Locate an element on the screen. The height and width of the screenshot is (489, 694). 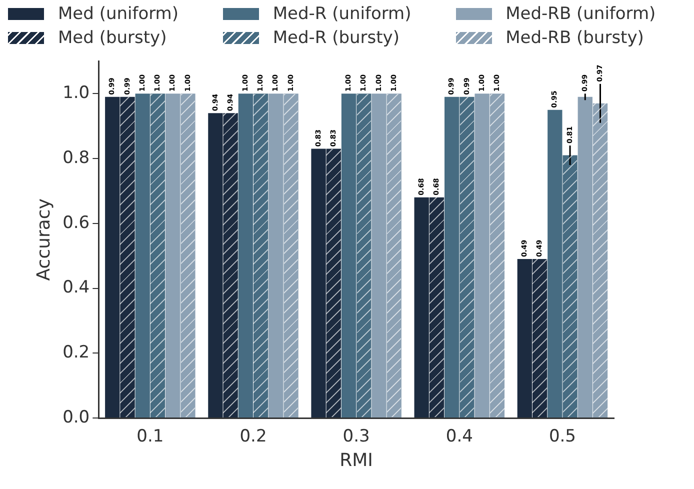
x-tick-label: 0.2 is located at coordinates (253, 436).